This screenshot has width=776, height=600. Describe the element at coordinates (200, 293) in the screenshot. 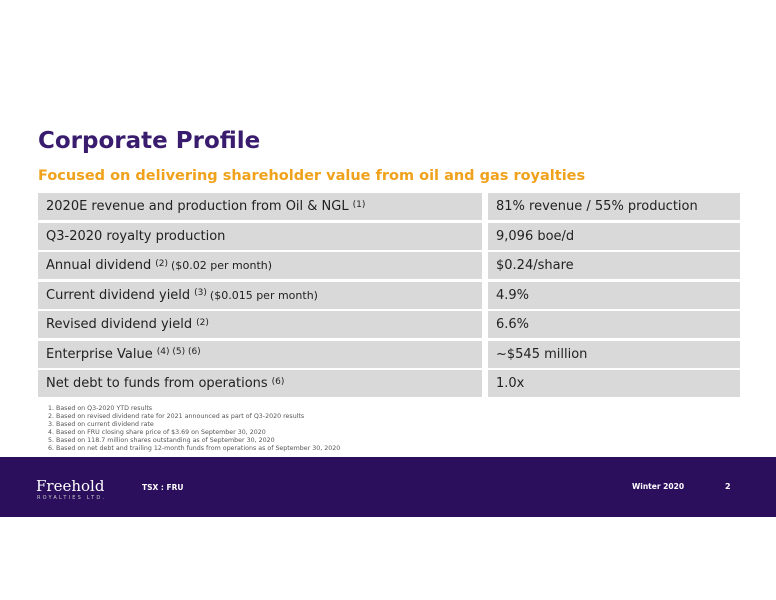

I see `footnote-ref: (3)` at that location.